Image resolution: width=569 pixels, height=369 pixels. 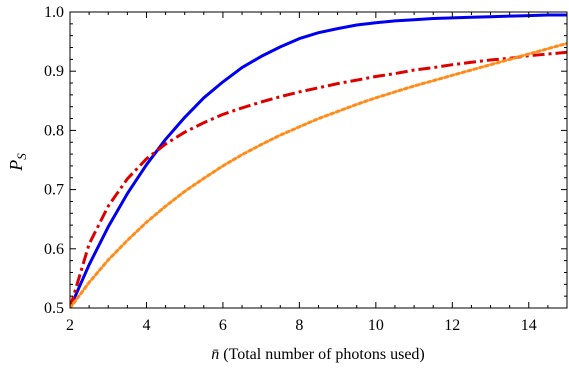 What do you see at coordinates (376, 325) in the screenshot?
I see `x-tick-label: 10` at bounding box center [376, 325].